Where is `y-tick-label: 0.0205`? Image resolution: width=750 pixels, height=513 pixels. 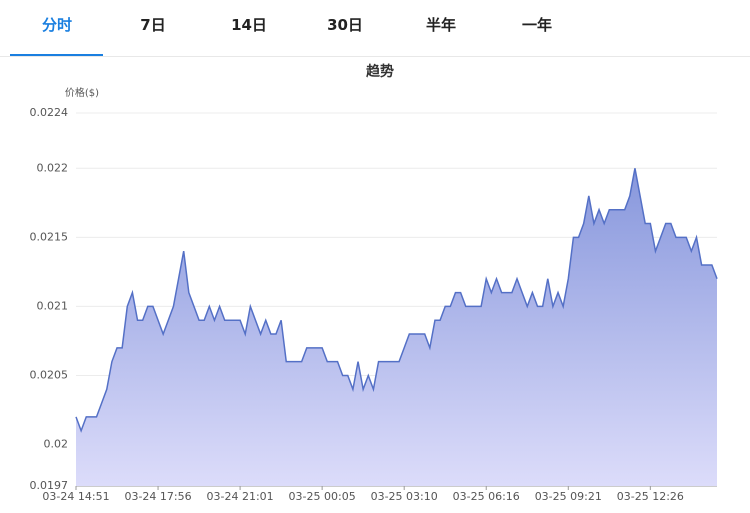 y-tick-label: 0.0205 is located at coordinates (49, 374).